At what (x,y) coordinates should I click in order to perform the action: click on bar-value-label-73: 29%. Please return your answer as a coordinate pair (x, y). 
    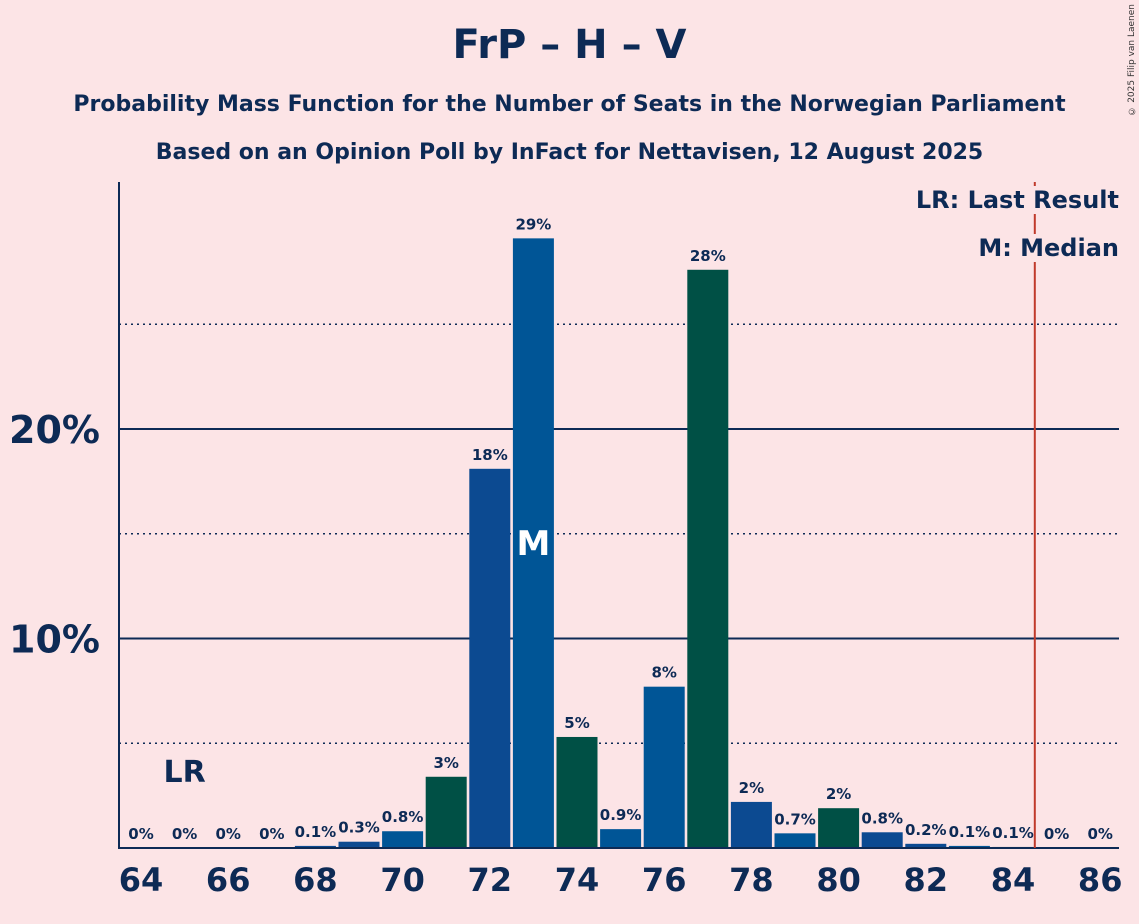
    Looking at the image, I should click on (533, 224).